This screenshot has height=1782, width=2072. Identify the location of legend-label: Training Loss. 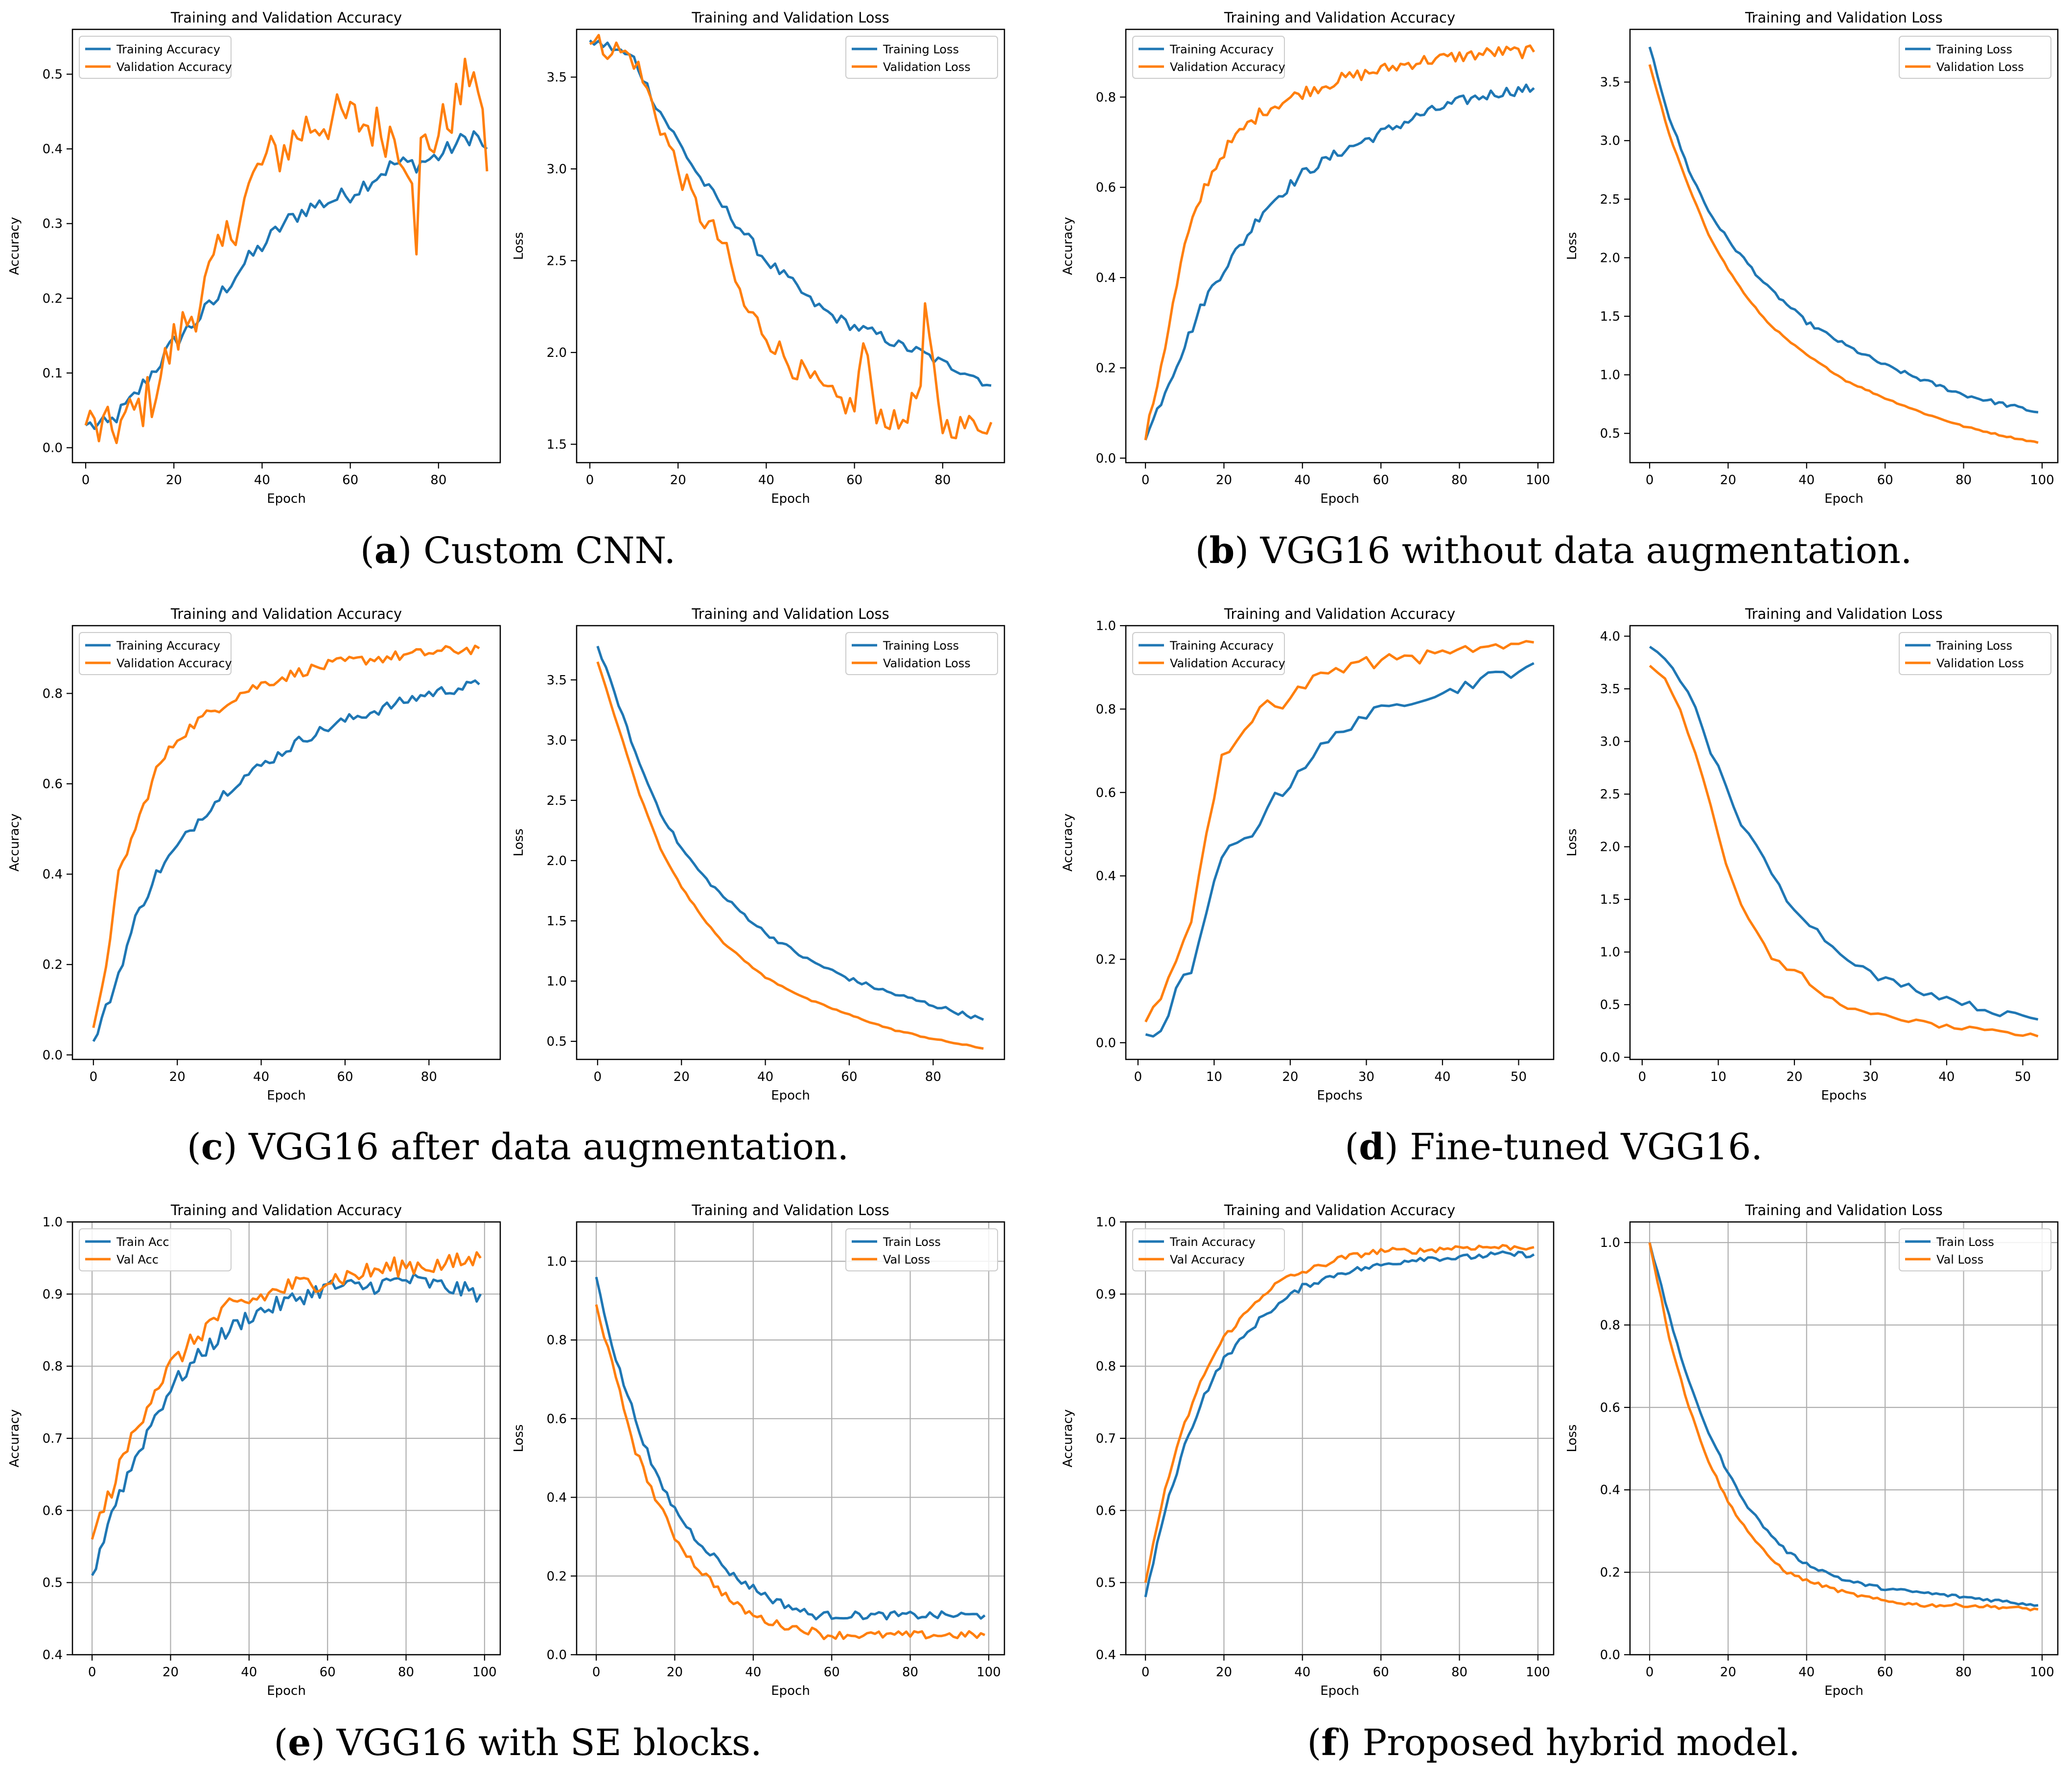
(921, 49).